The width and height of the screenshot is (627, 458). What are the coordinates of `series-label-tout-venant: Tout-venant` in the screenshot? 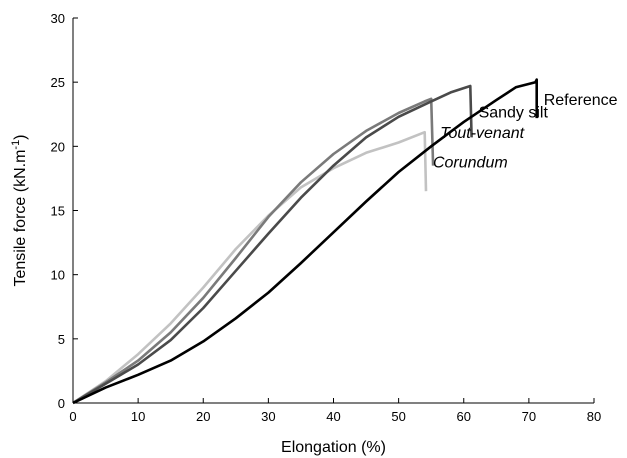 It's located at (482, 133).